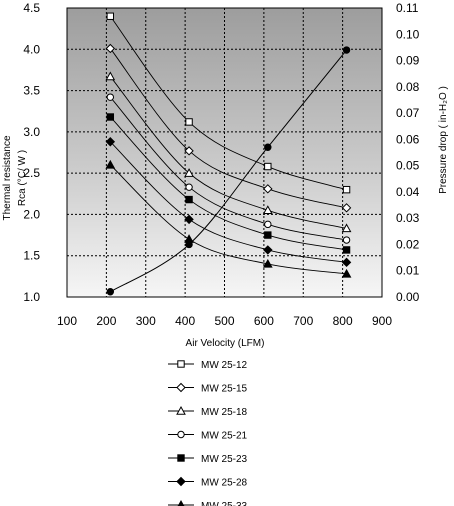 The width and height of the screenshot is (454, 506). What do you see at coordinates (7, 177) in the screenshot?
I see `y-left-axis-title-line1: Thermal resistance` at bounding box center [7, 177].